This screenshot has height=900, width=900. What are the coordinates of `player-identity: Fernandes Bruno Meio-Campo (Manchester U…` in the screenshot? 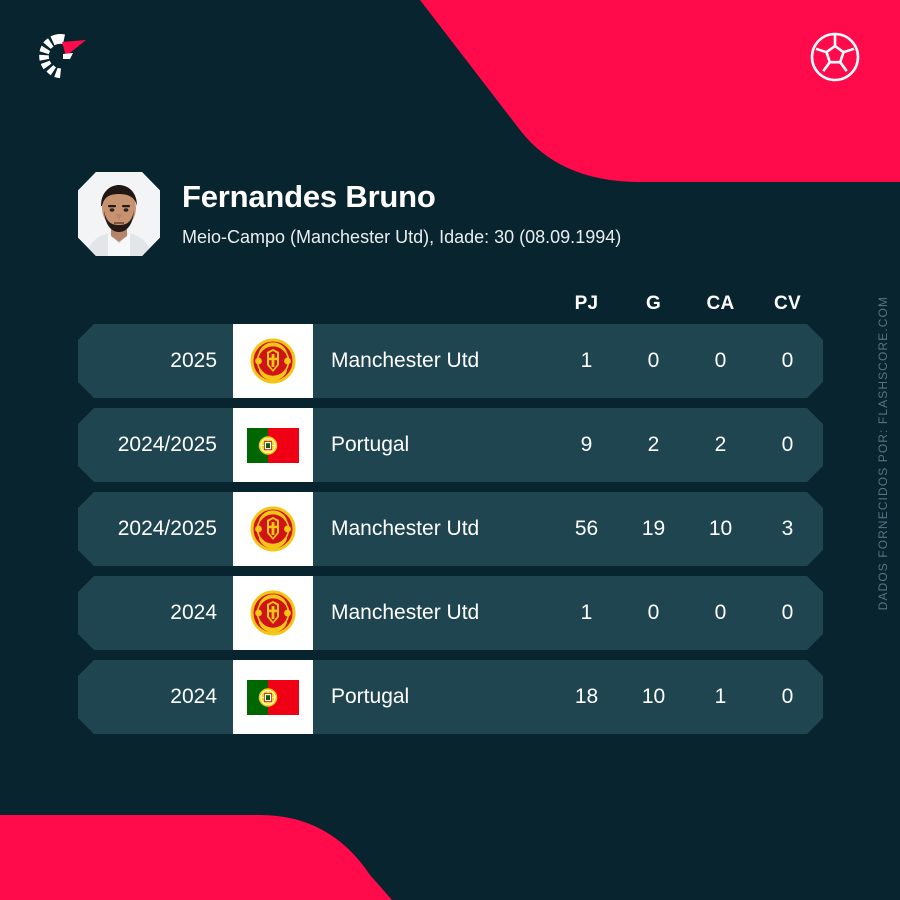 It's located at (349, 214).